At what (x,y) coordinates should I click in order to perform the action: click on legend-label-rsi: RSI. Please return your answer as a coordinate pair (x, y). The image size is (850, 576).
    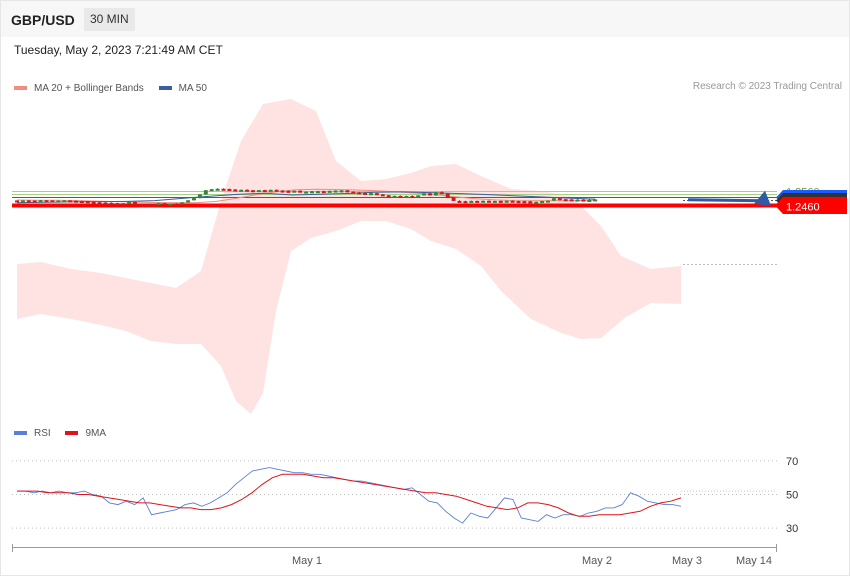
    Looking at the image, I should click on (42, 433).